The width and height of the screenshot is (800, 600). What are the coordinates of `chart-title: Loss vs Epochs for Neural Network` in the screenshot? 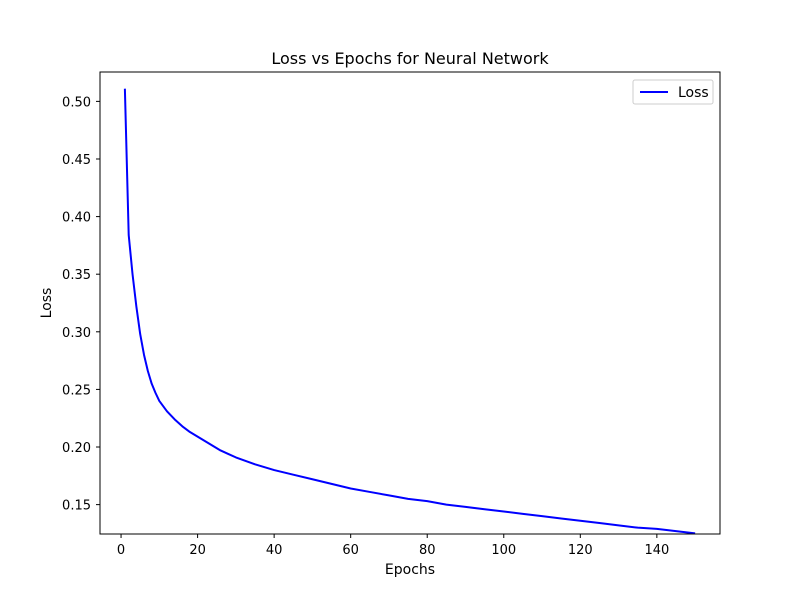 It's located at (410, 58).